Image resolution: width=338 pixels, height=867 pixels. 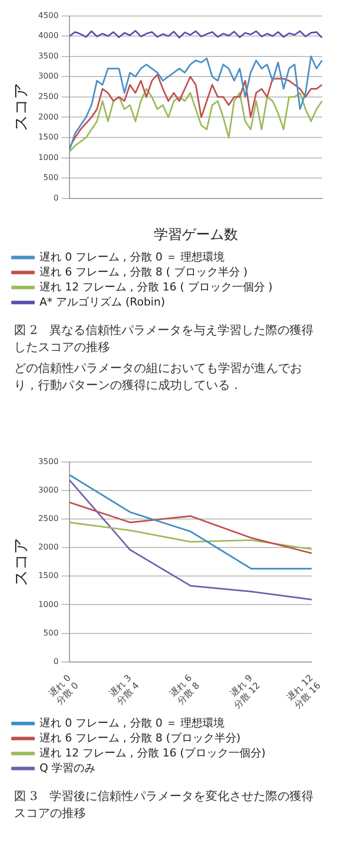 I want to click on legend-label: Q 学習のみ, so click(x=68, y=767).